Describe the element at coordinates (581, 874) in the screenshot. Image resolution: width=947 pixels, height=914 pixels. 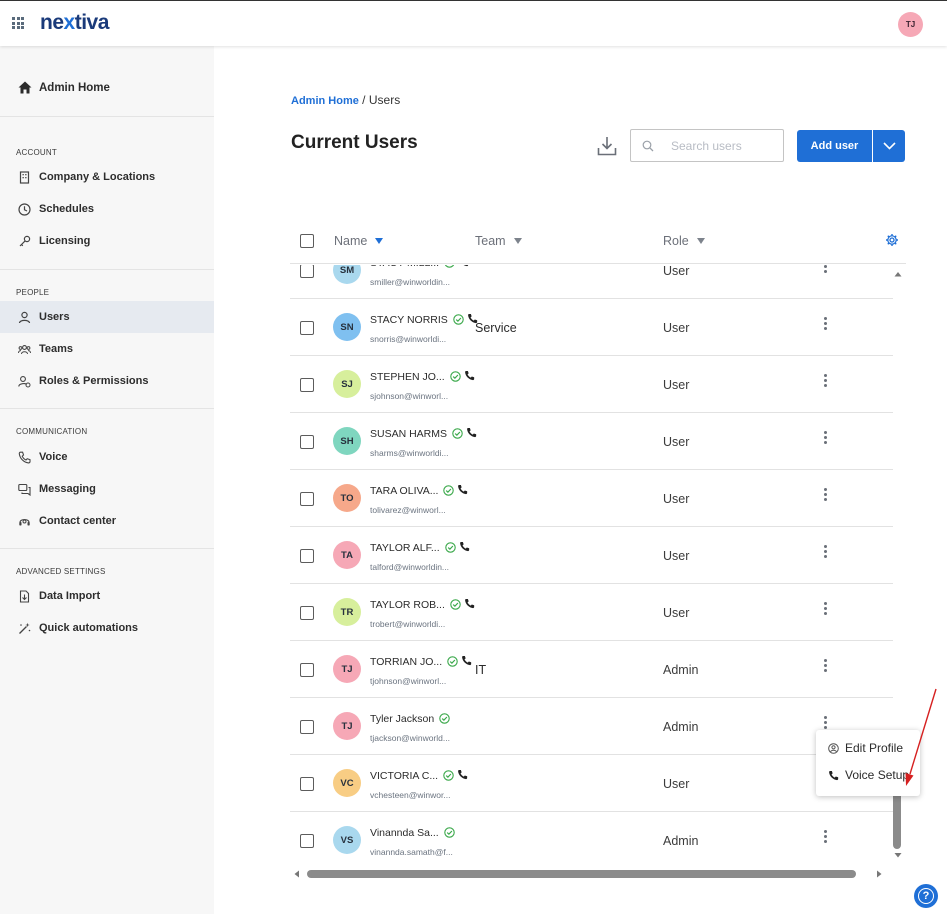
I see `horizontal-scrollbar-thumb` at that location.